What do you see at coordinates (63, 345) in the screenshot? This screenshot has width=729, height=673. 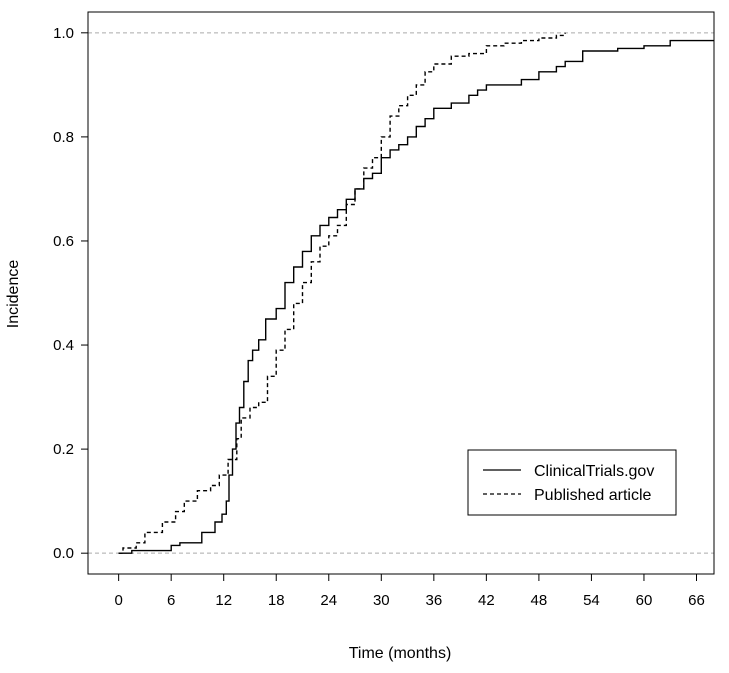 I see `y-tick-label: 0.4` at bounding box center [63, 345].